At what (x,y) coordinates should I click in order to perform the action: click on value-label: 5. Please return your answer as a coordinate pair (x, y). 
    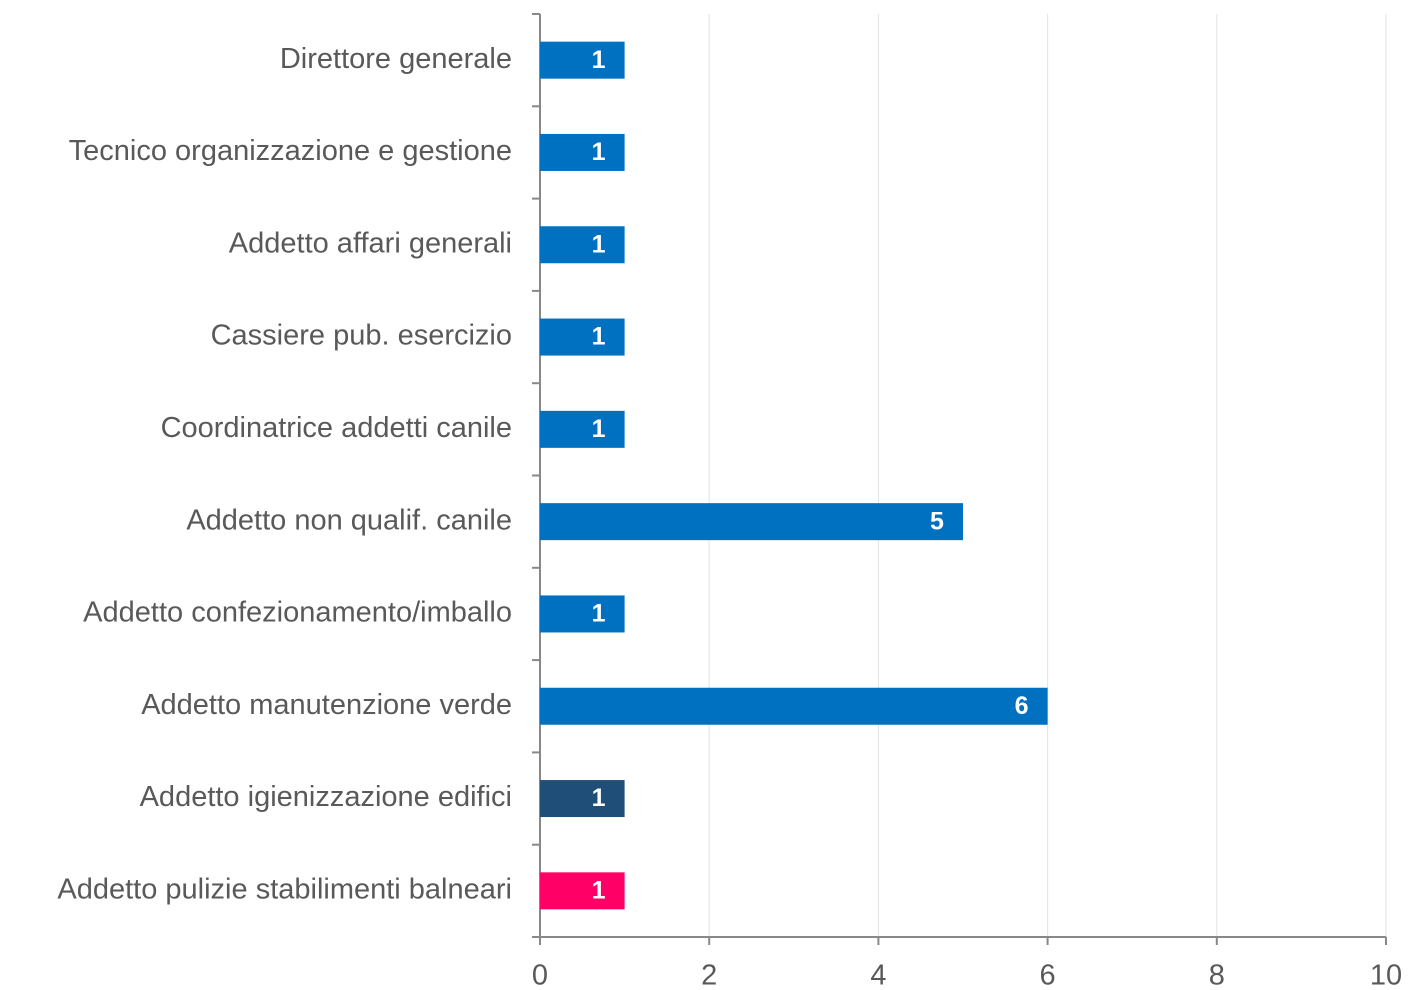
    Looking at the image, I should click on (937, 521).